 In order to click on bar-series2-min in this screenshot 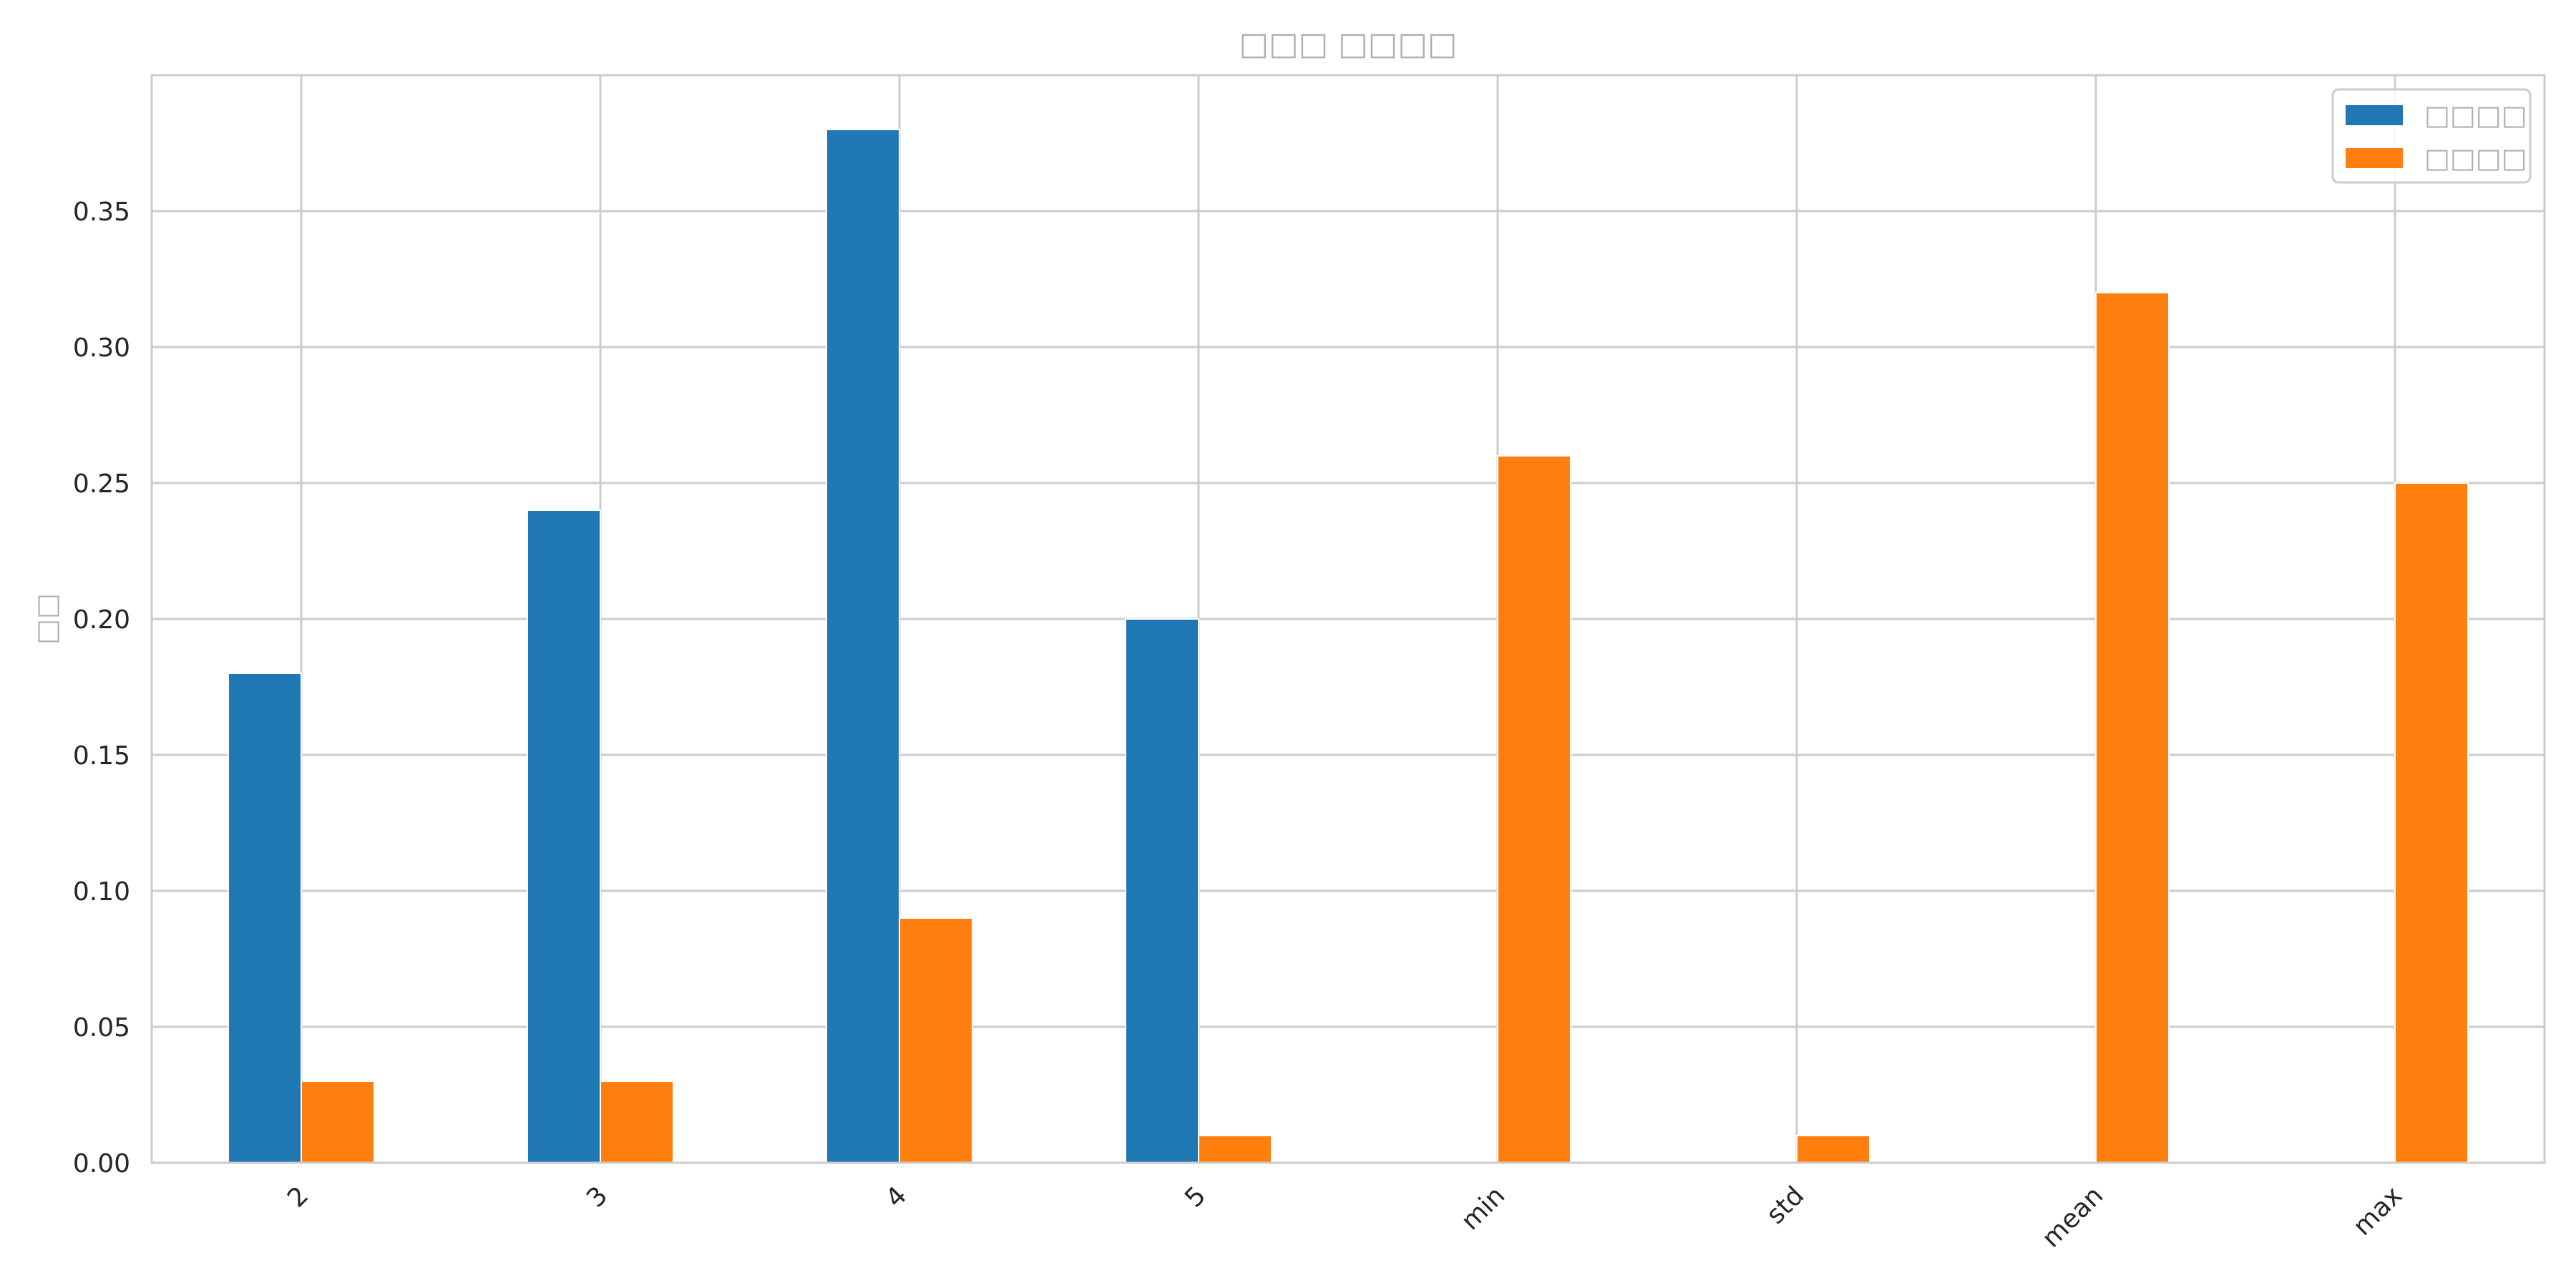, I will do `click(1534, 809)`.